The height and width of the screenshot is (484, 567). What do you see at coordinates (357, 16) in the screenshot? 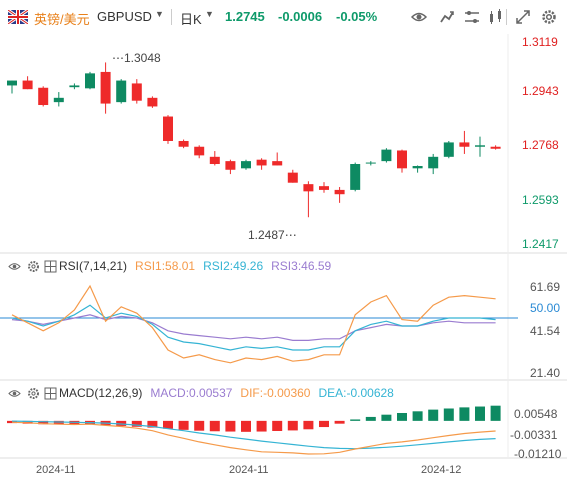
I see `price-change-pct: -0.05%` at bounding box center [357, 16].